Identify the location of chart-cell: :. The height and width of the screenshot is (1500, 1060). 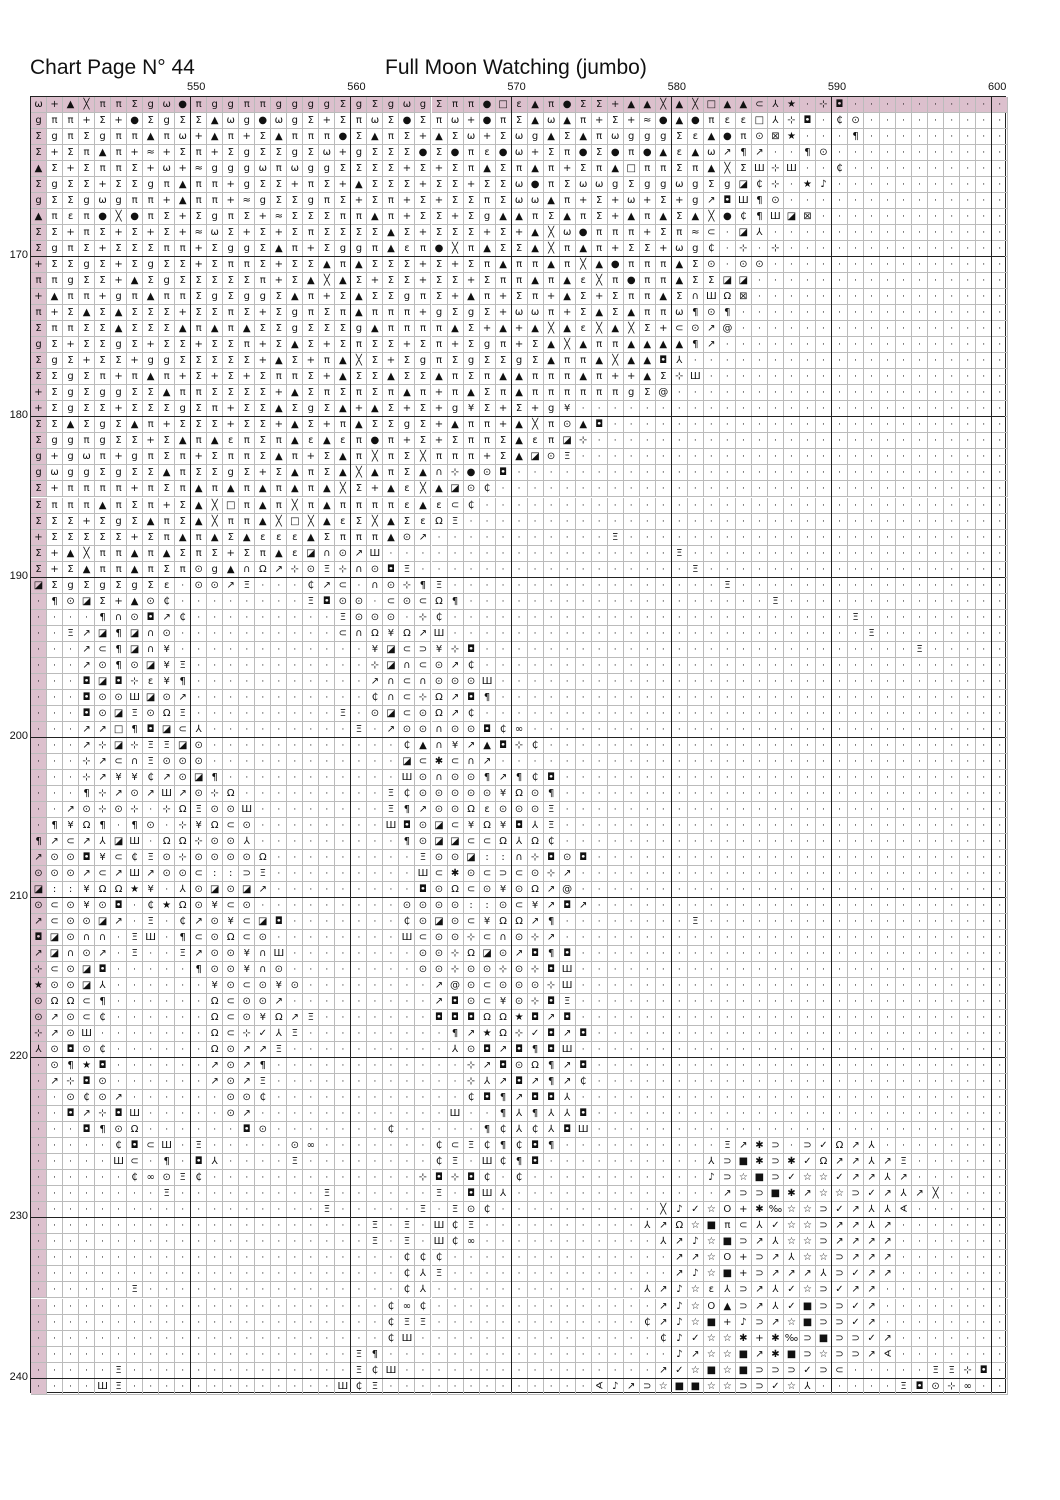
(71, 889).